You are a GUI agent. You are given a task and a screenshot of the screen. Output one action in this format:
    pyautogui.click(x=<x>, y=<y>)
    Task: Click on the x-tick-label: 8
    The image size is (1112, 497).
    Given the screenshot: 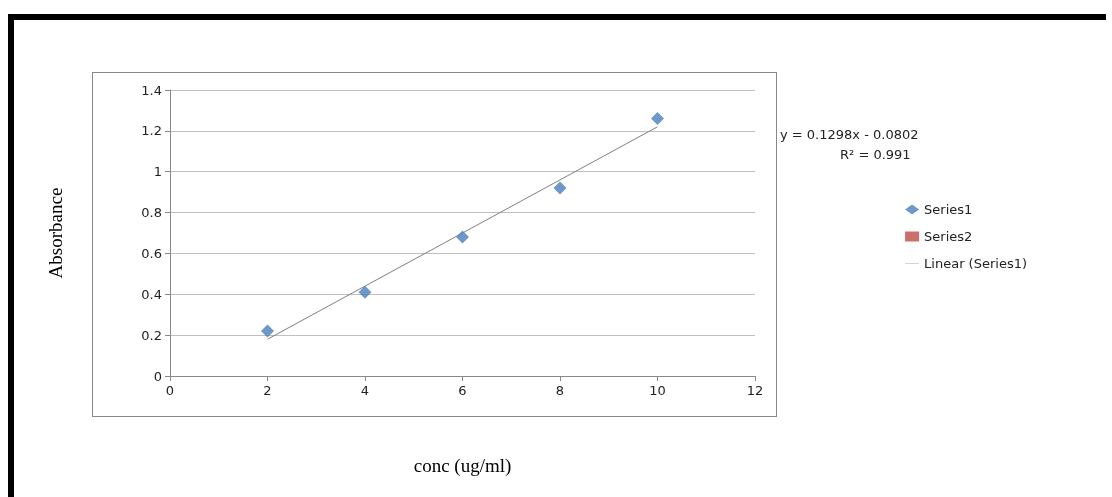 What is the action you would take?
    pyautogui.click(x=560, y=390)
    